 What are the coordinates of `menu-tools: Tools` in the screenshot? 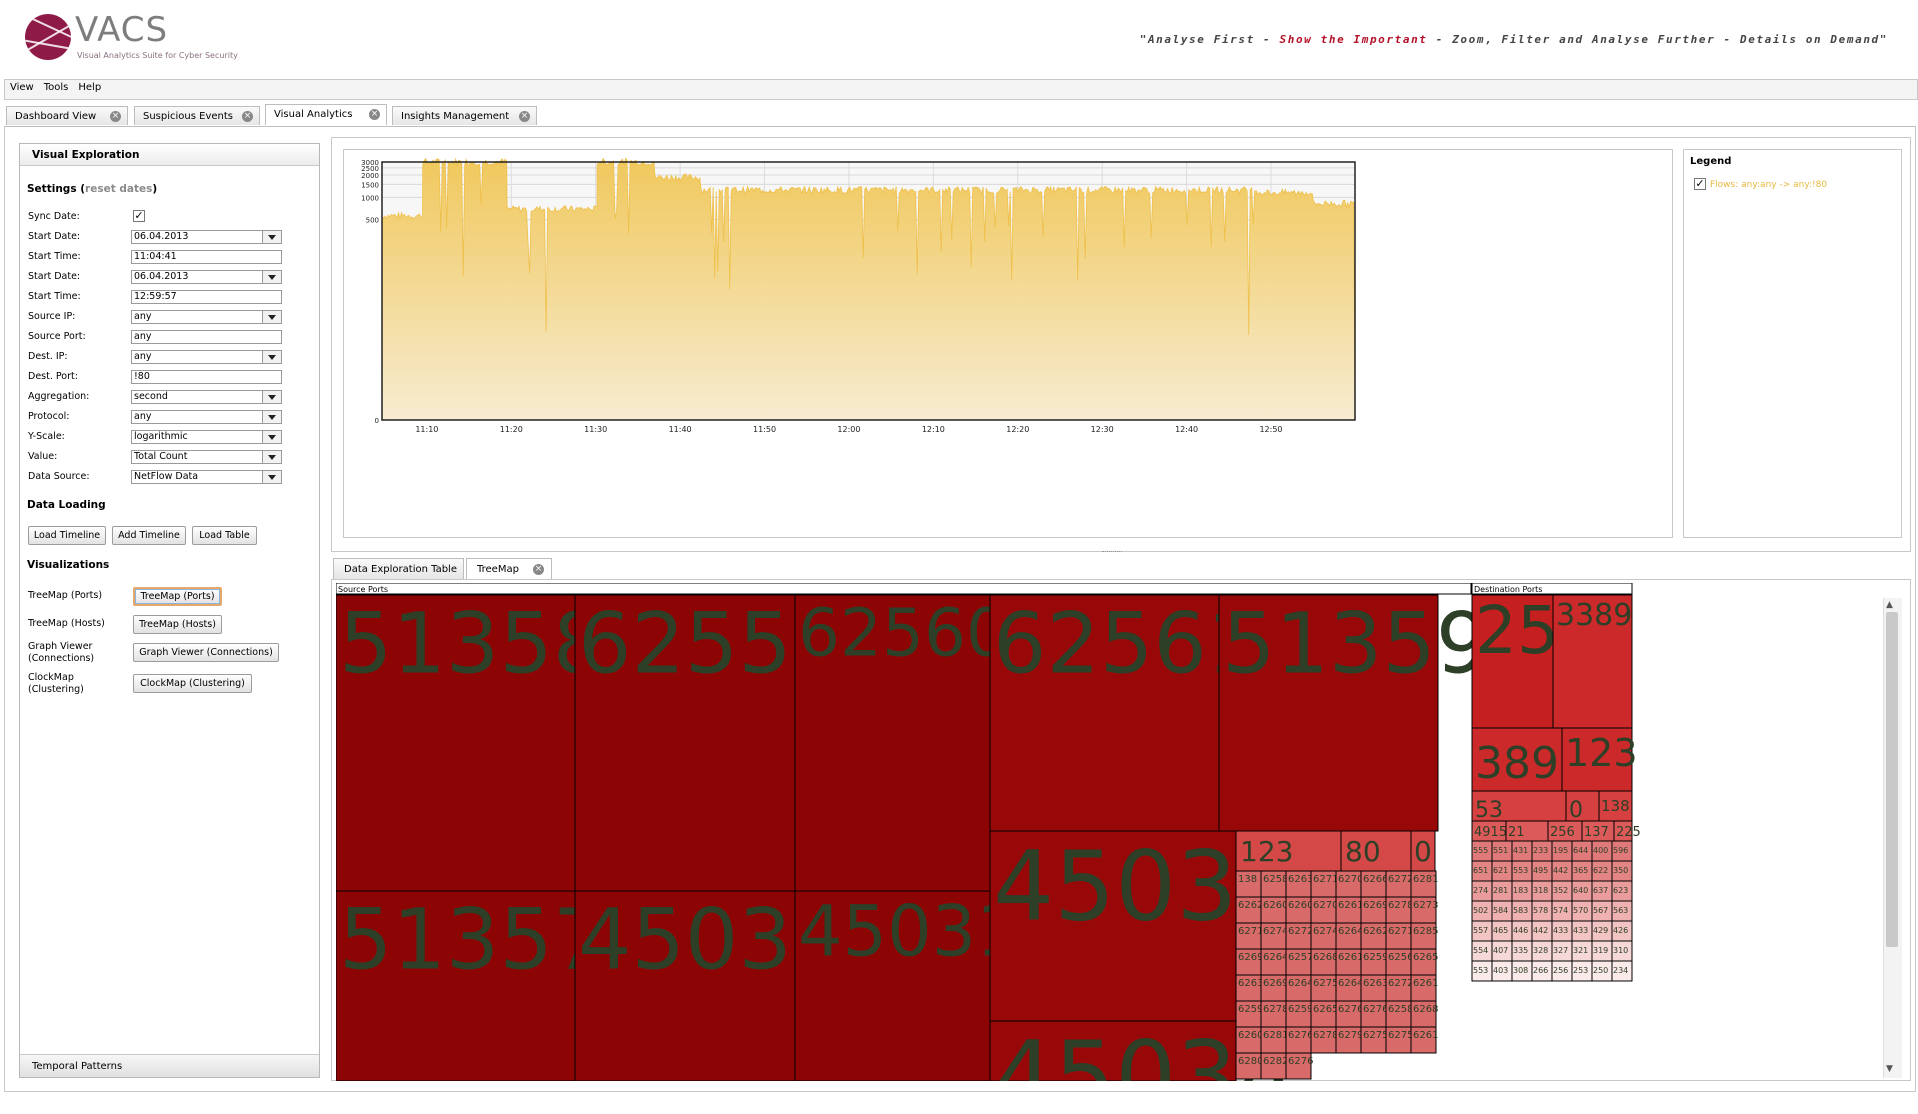 It's located at (56, 87).